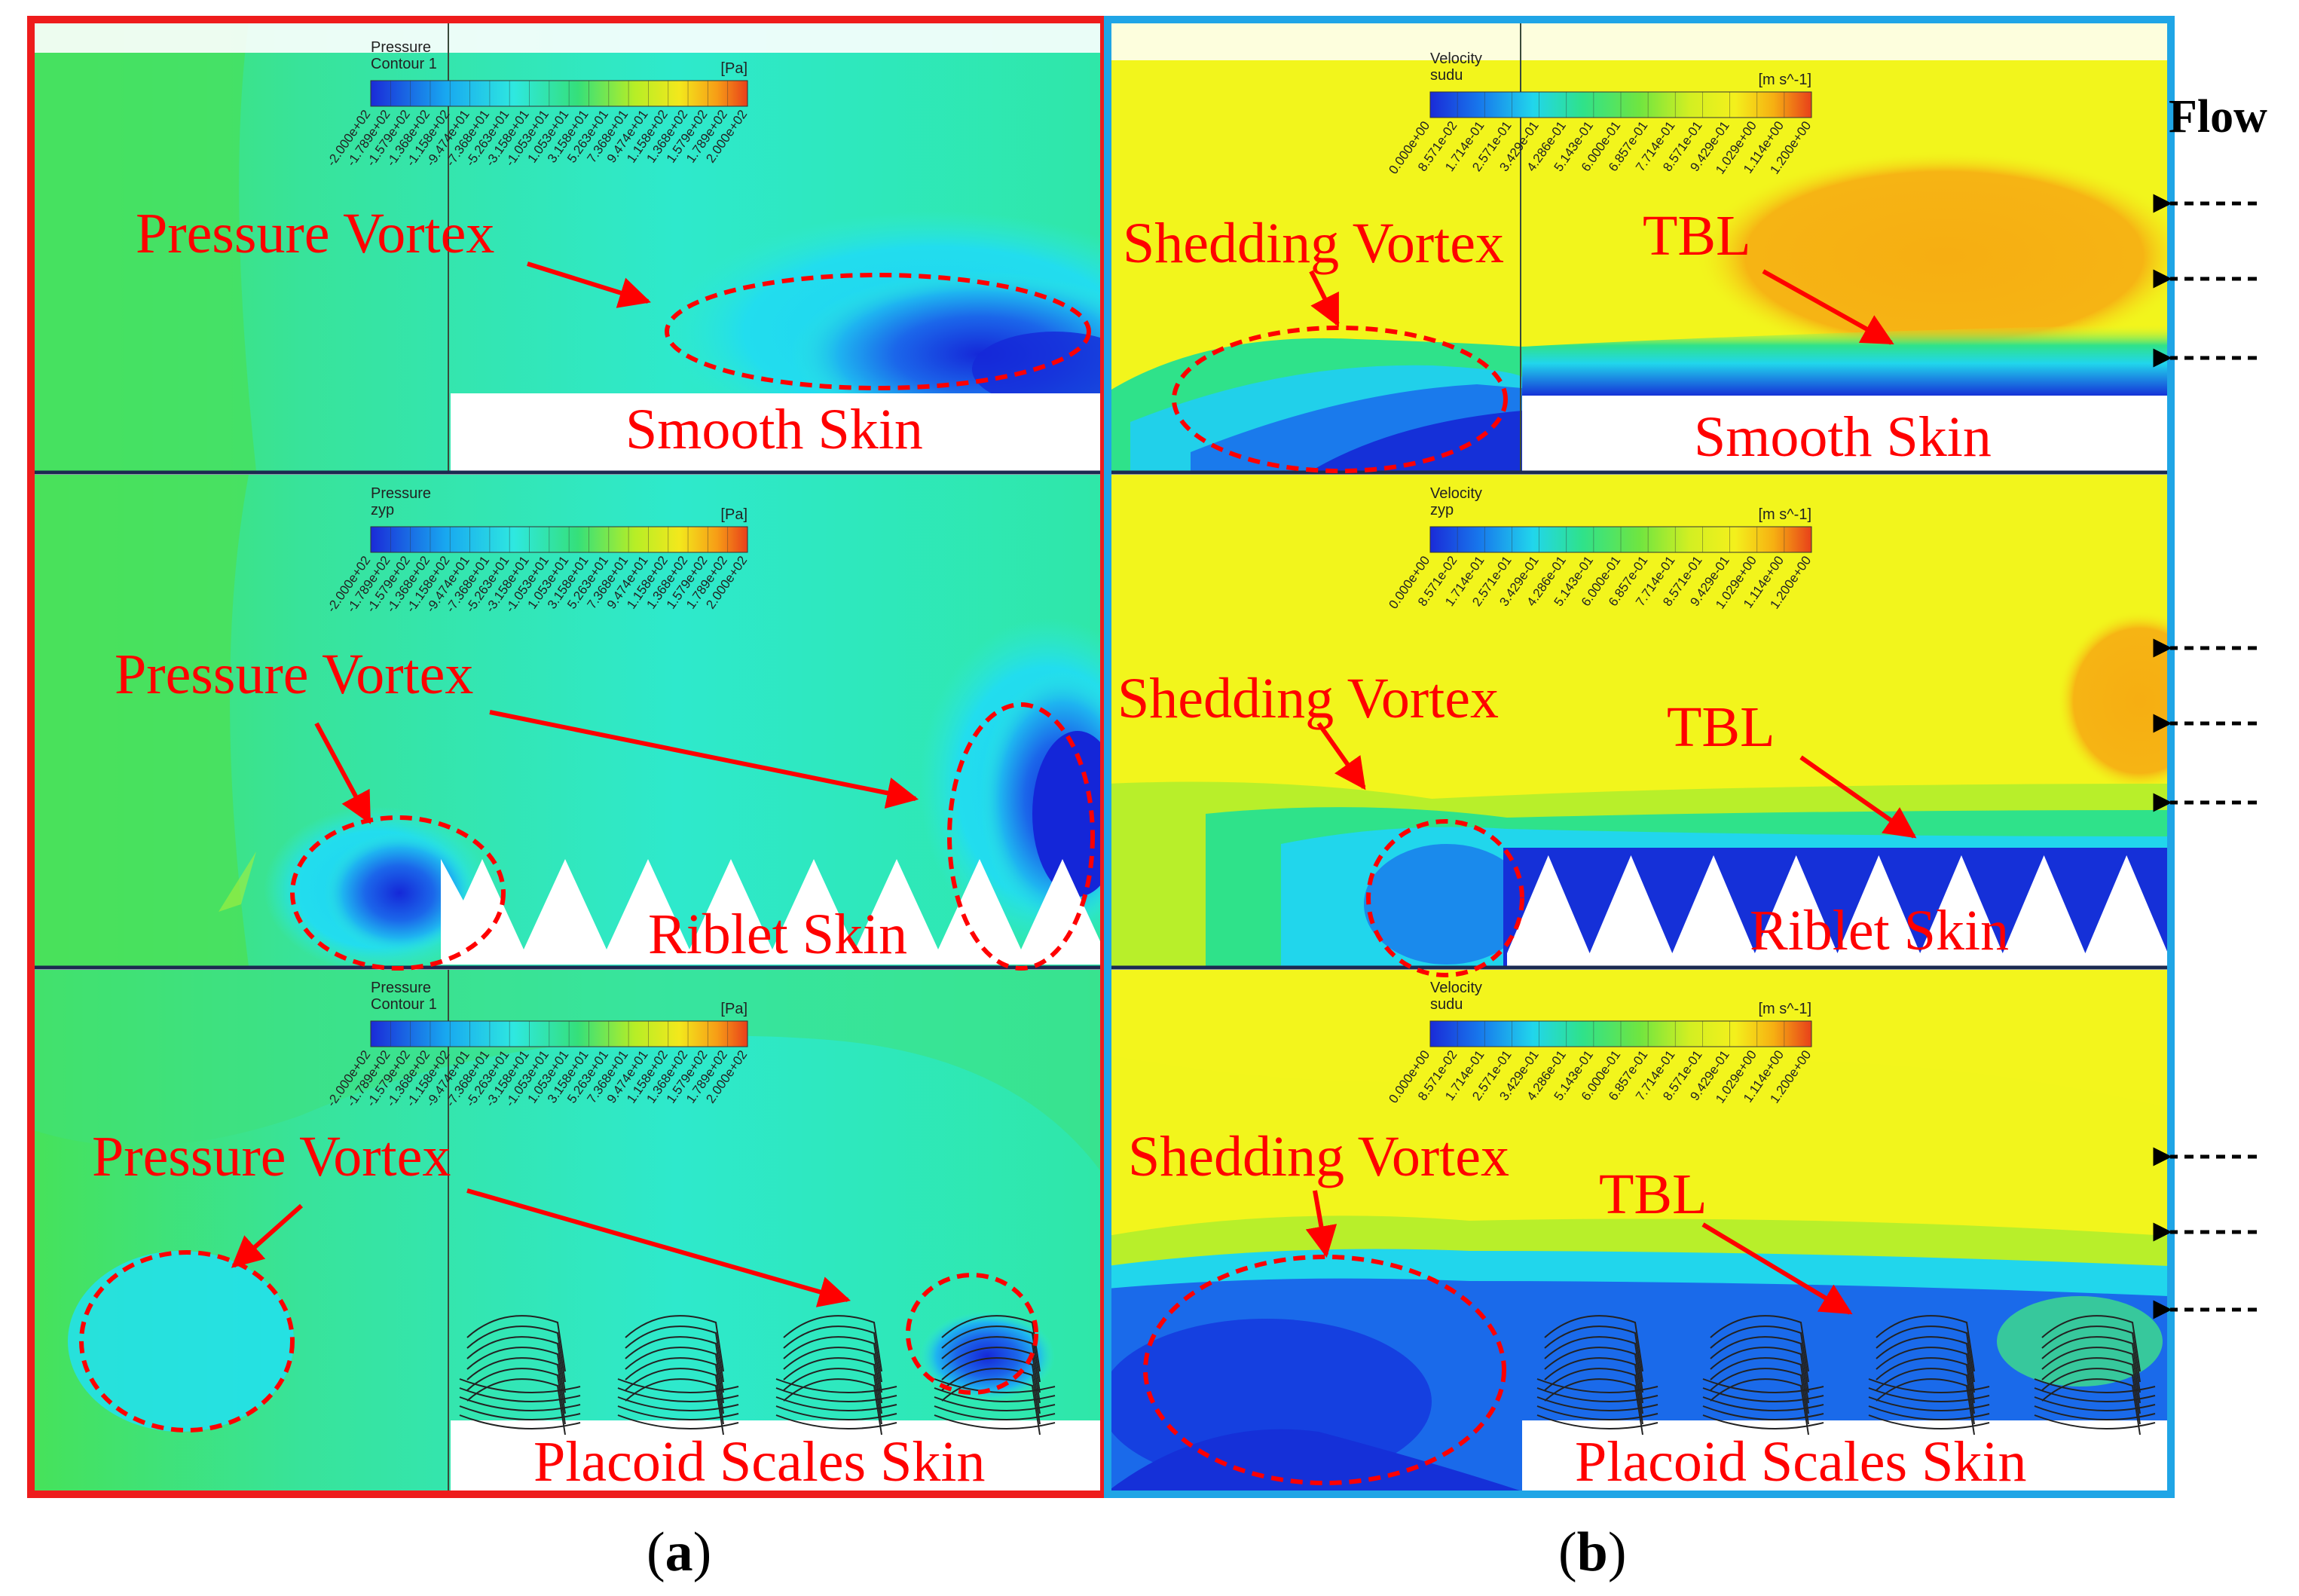  Describe the element at coordinates (1442, 510) in the screenshot. I see `legend-subtitle: zyp` at that location.